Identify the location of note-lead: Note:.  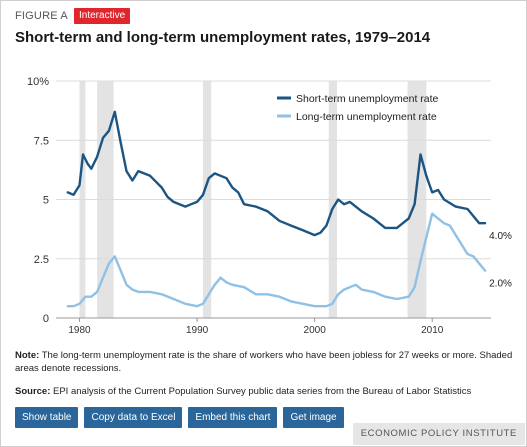
(27, 355).